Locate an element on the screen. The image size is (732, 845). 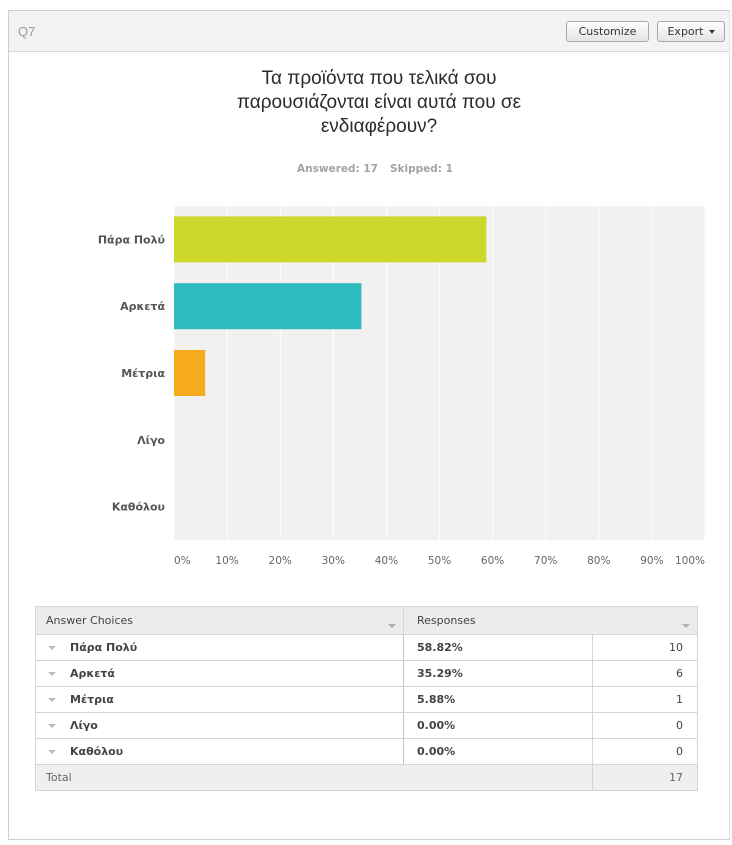
count-cell: 10 is located at coordinates (645, 647).